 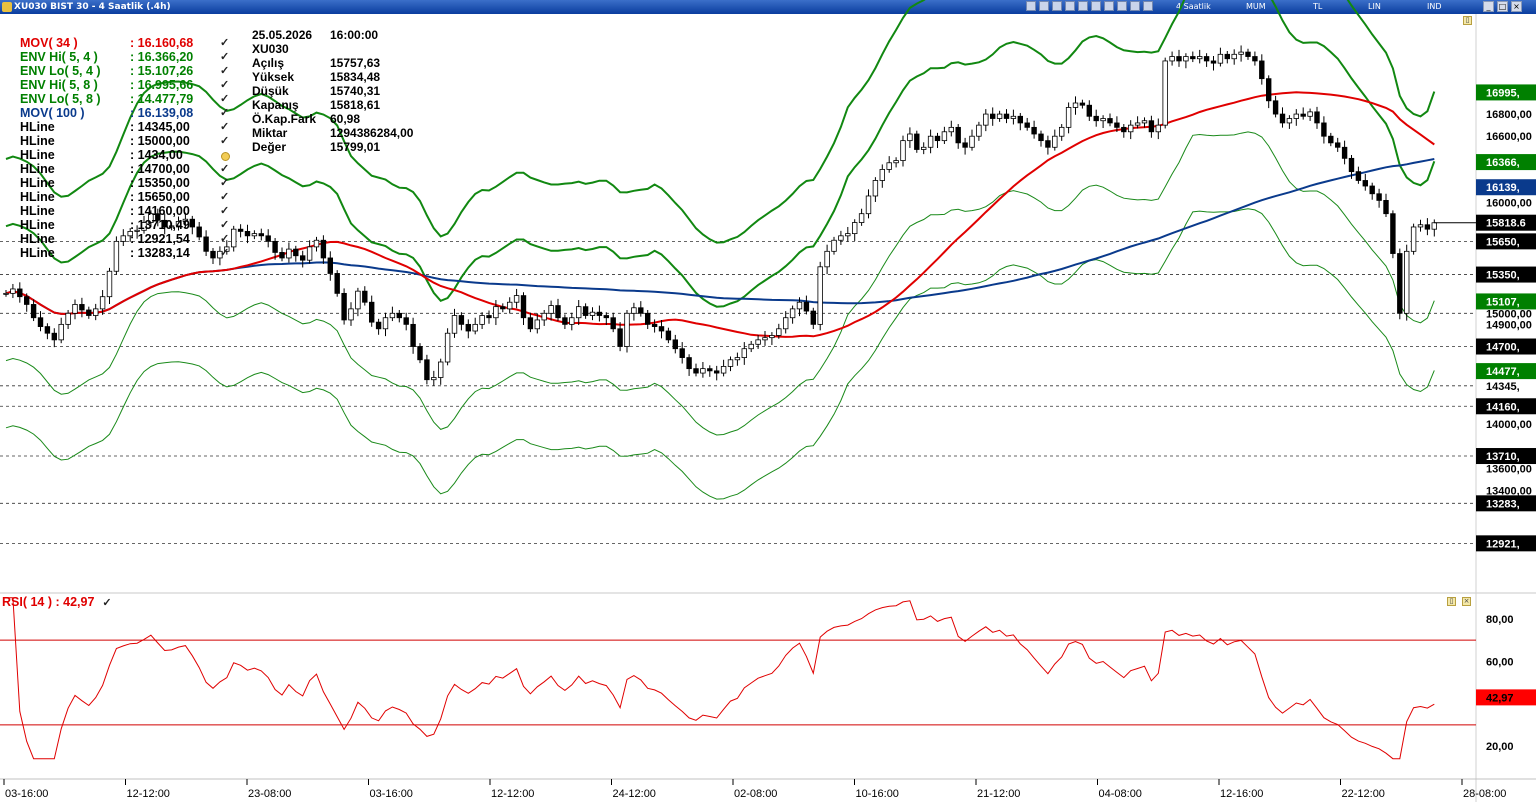 What do you see at coordinates (160, 253) in the screenshot?
I see `legend-value: : 13283,14` at bounding box center [160, 253].